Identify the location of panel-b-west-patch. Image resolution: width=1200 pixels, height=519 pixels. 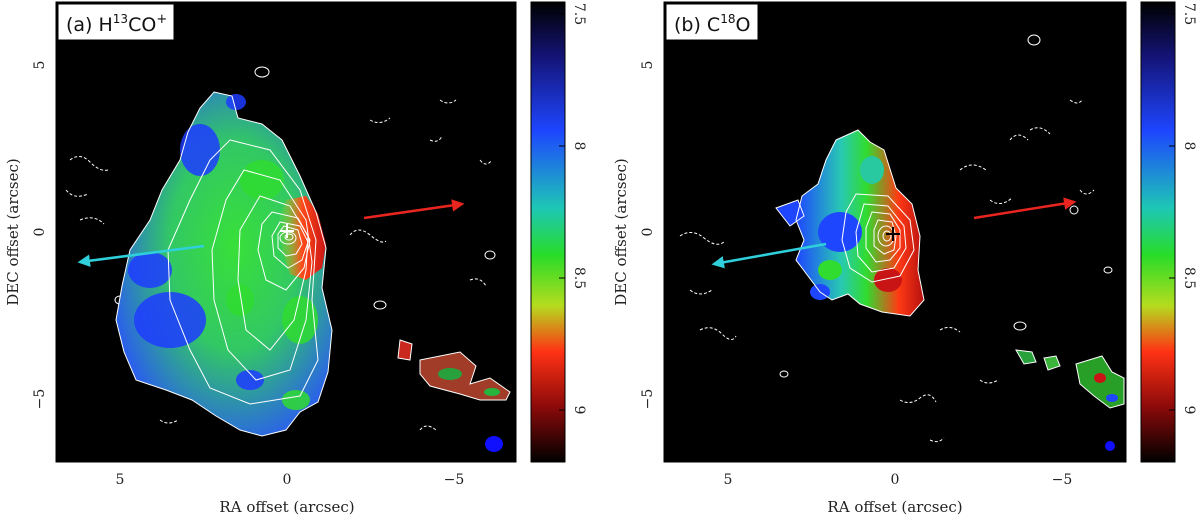
(790, 213).